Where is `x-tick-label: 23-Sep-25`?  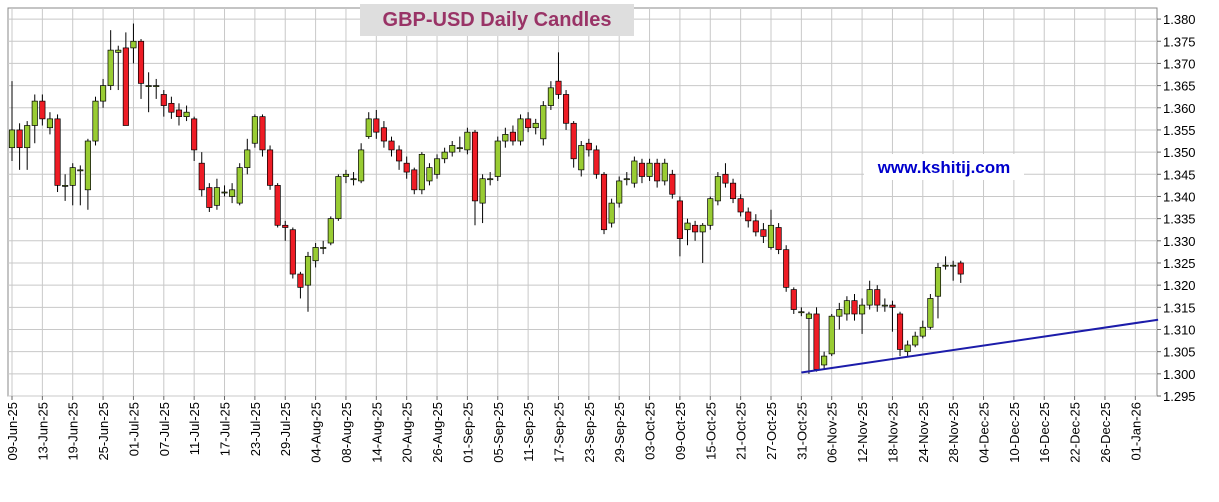 x-tick-label: 23-Sep-25 is located at coordinates (589, 432).